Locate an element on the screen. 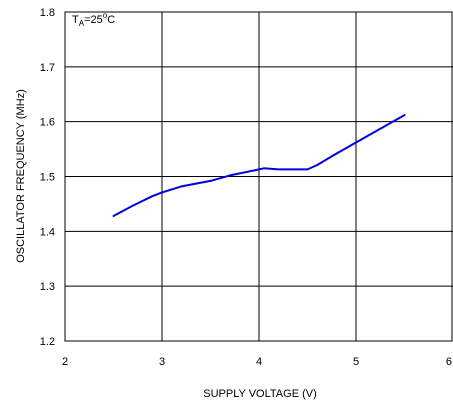 The image size is (453, 403). temperature-annotation: TA=25oC is located at coordinates (93, 19).